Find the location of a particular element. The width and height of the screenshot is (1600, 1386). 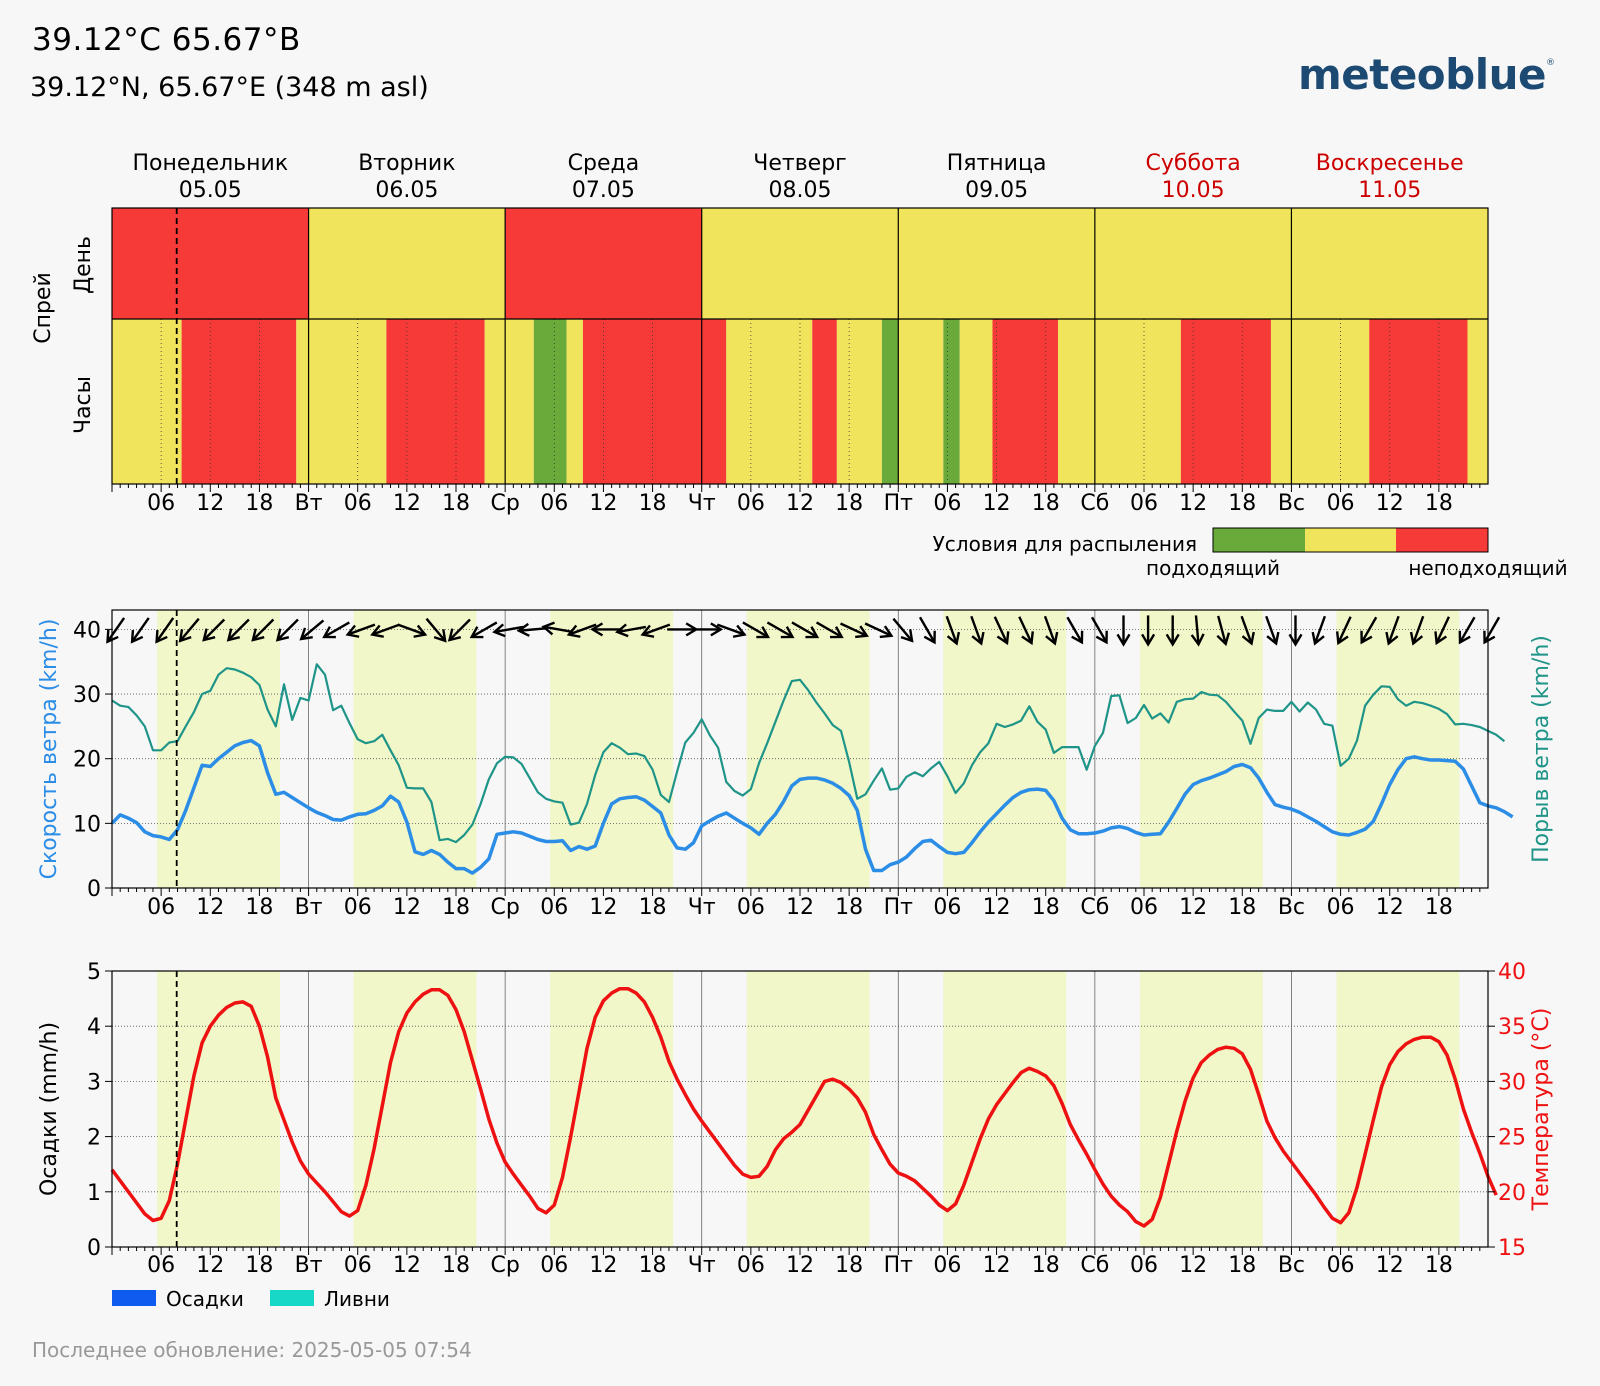

day-name-header: Пятница is located at coordinates (997, 163).